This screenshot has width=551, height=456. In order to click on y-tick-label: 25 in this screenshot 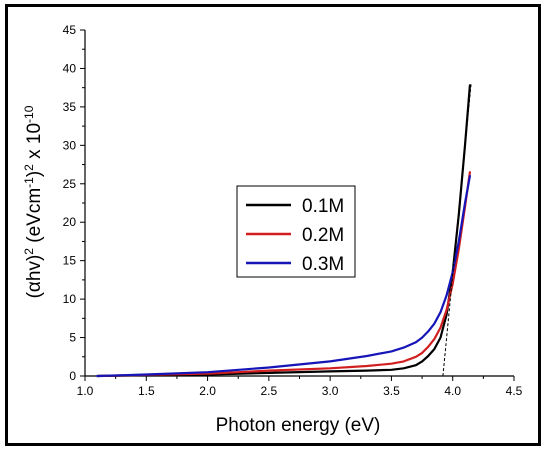, I will do `click(70, 184)`.